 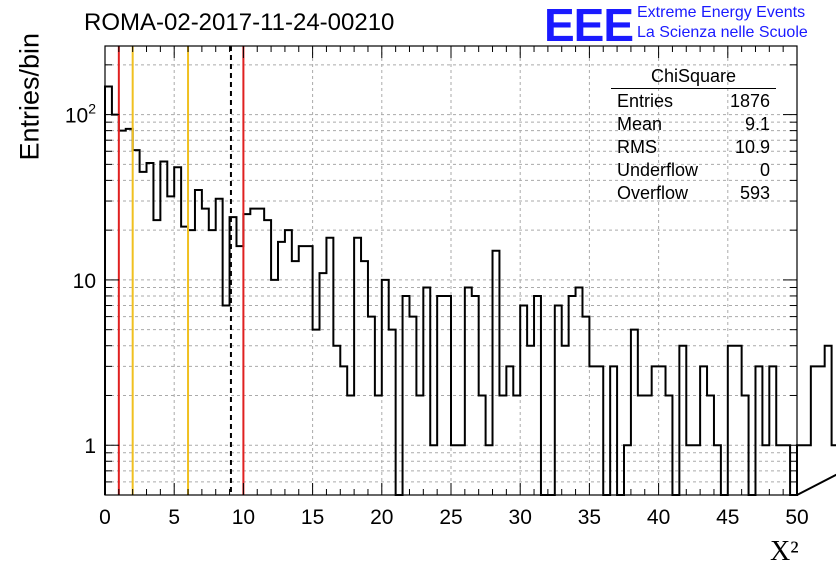 I want to click on x-tick-label: 30, so click(x=520, y=517).